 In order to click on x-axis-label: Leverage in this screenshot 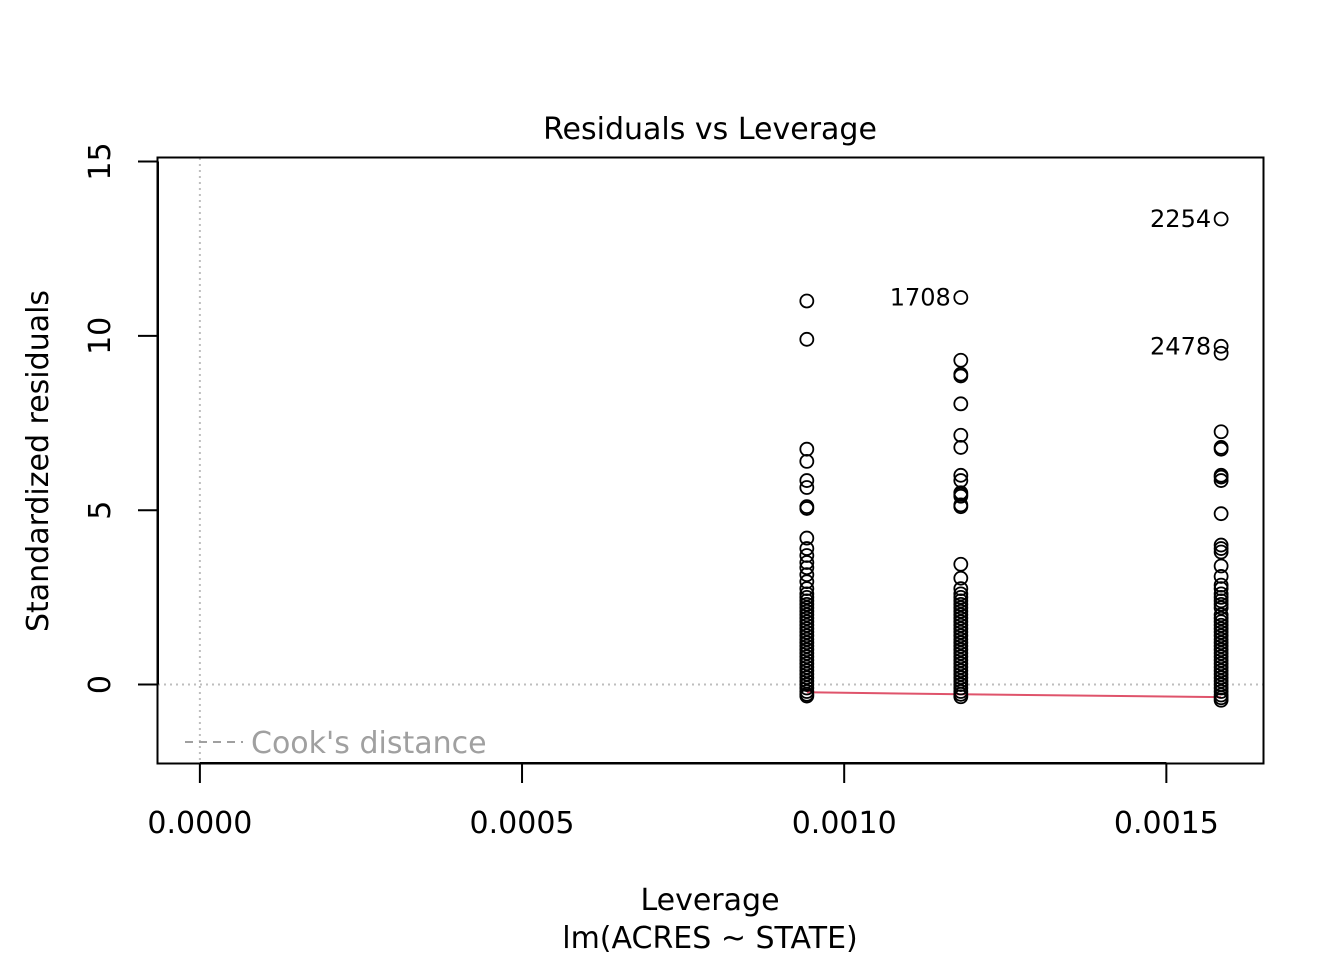, I will do `click(709, 900)`.